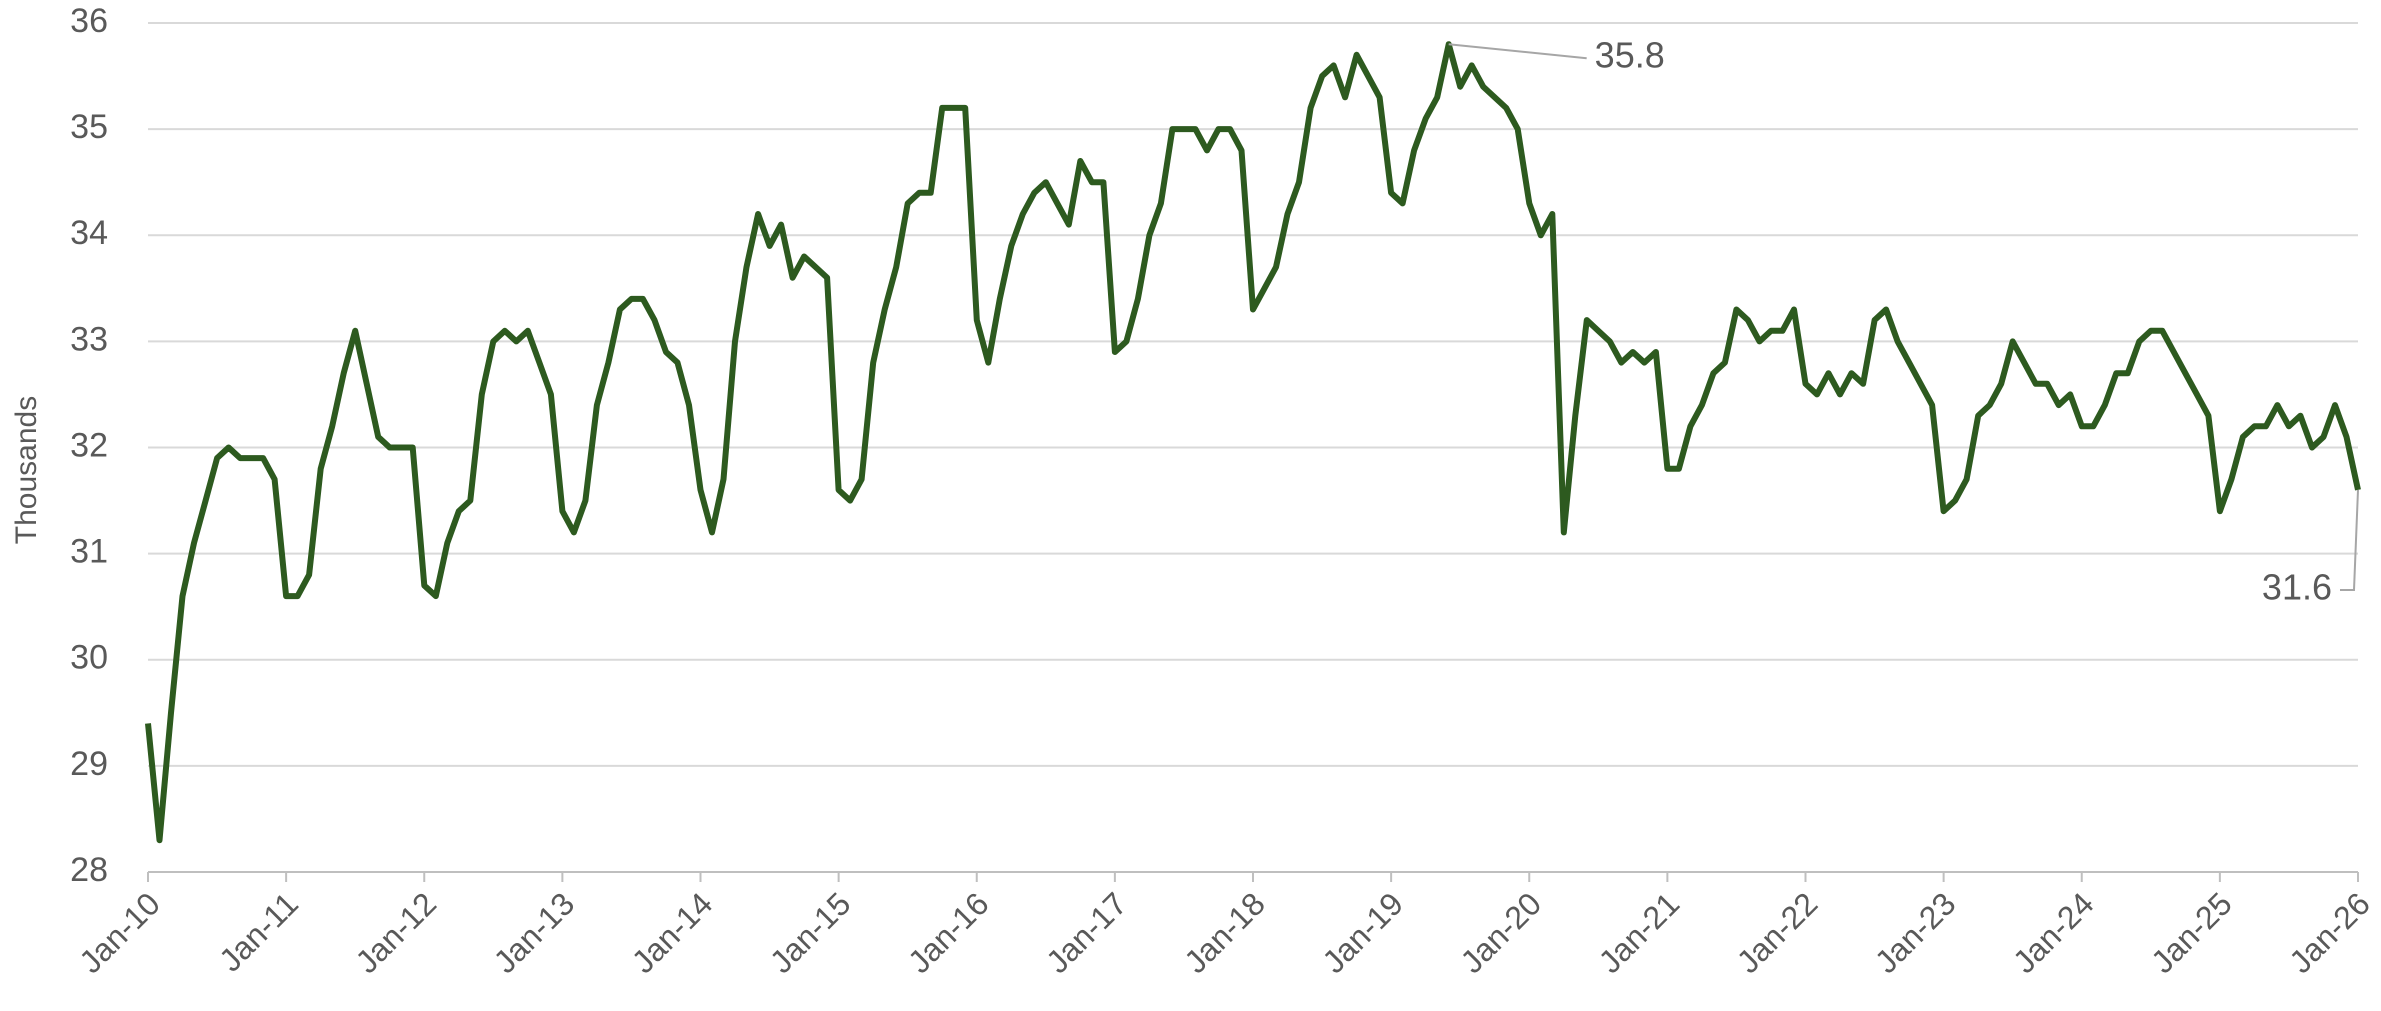  Describe the element at coordinates (89, 127) in the screenshot. I see `y-tick-label: 35` at that location.